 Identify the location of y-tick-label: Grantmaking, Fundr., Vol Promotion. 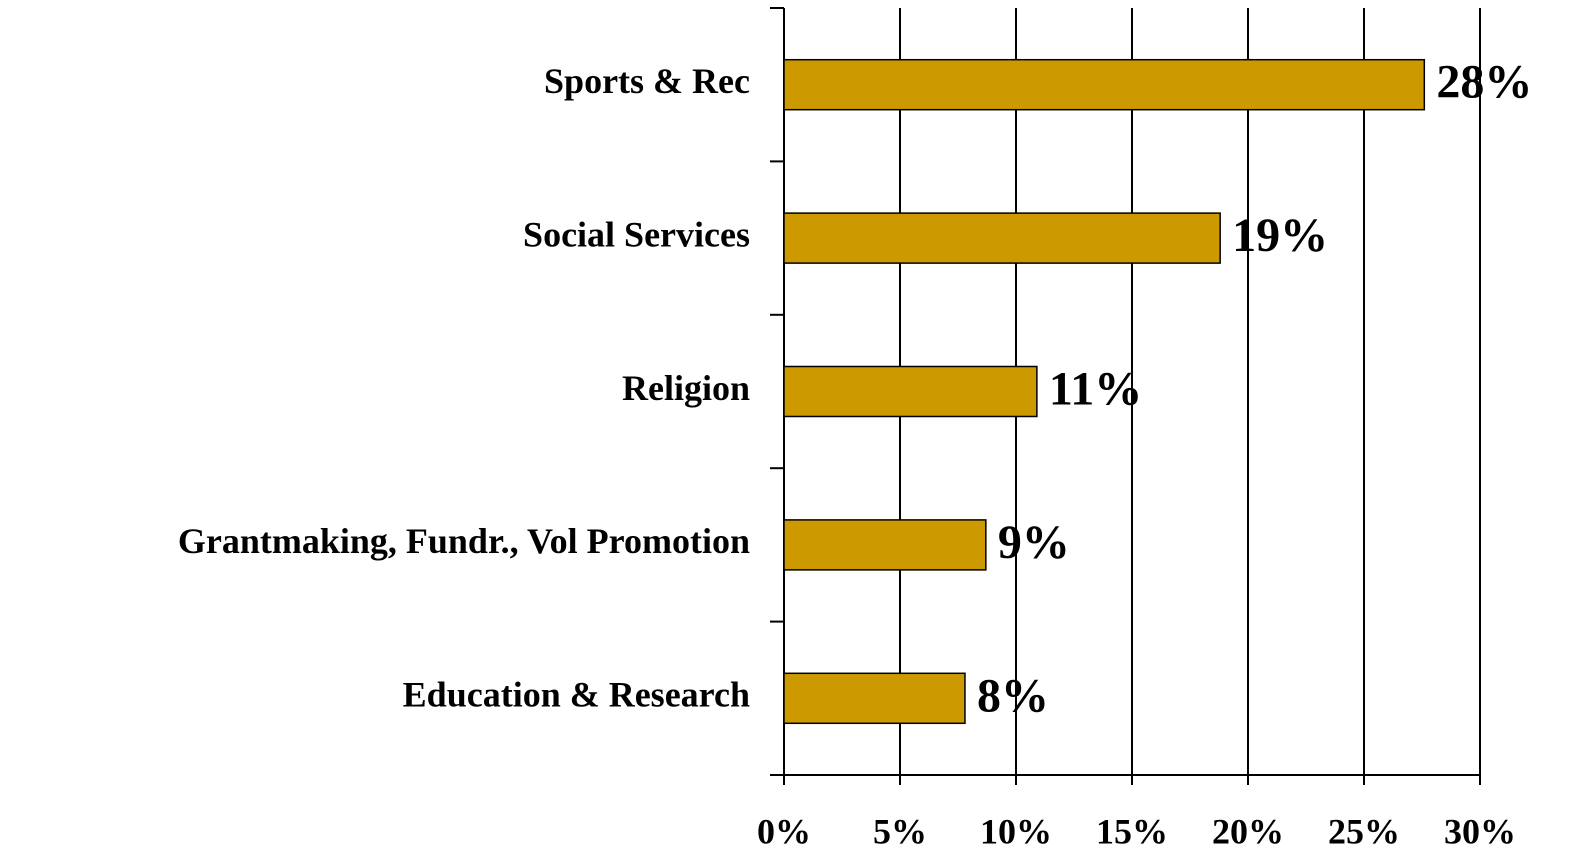
(464, 541).